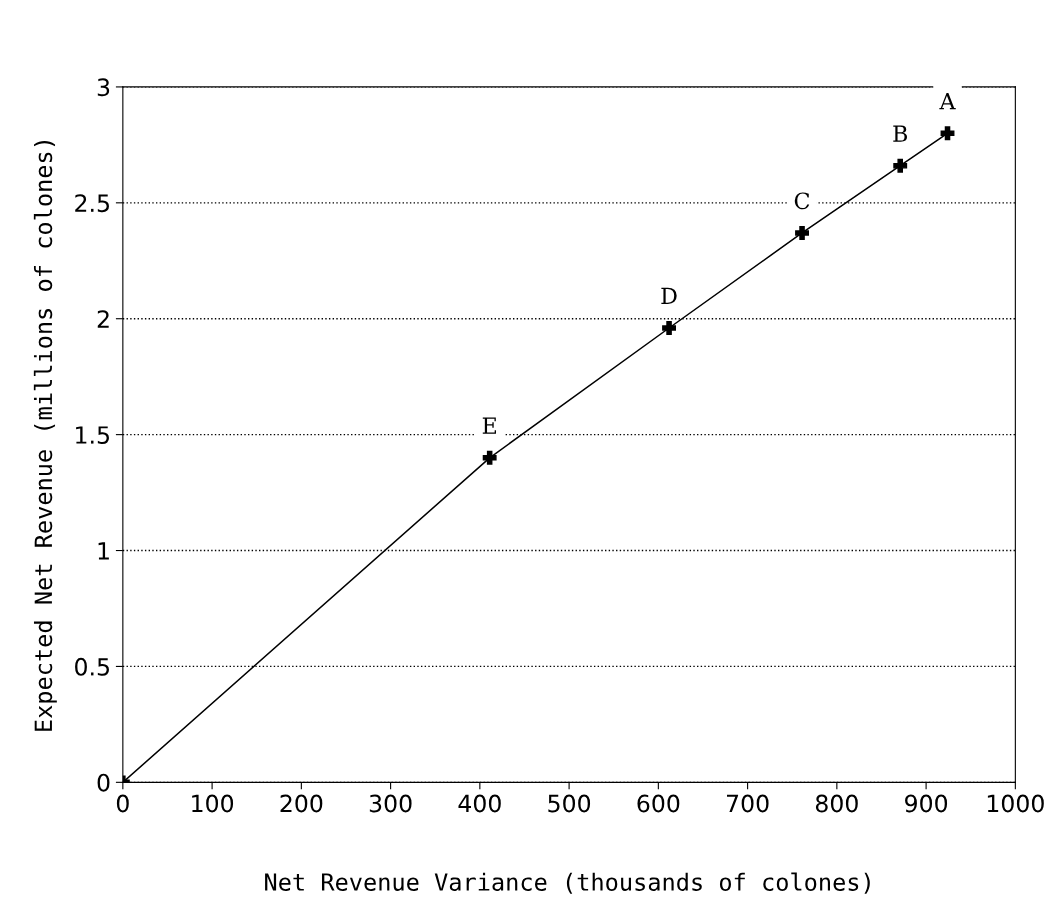 This screenshot has height=915, width=1050. What do you see at coordinates (92, 203) in the screenshot?
I see `y-tick-label: 2.5` at bounding box center [92, 203].